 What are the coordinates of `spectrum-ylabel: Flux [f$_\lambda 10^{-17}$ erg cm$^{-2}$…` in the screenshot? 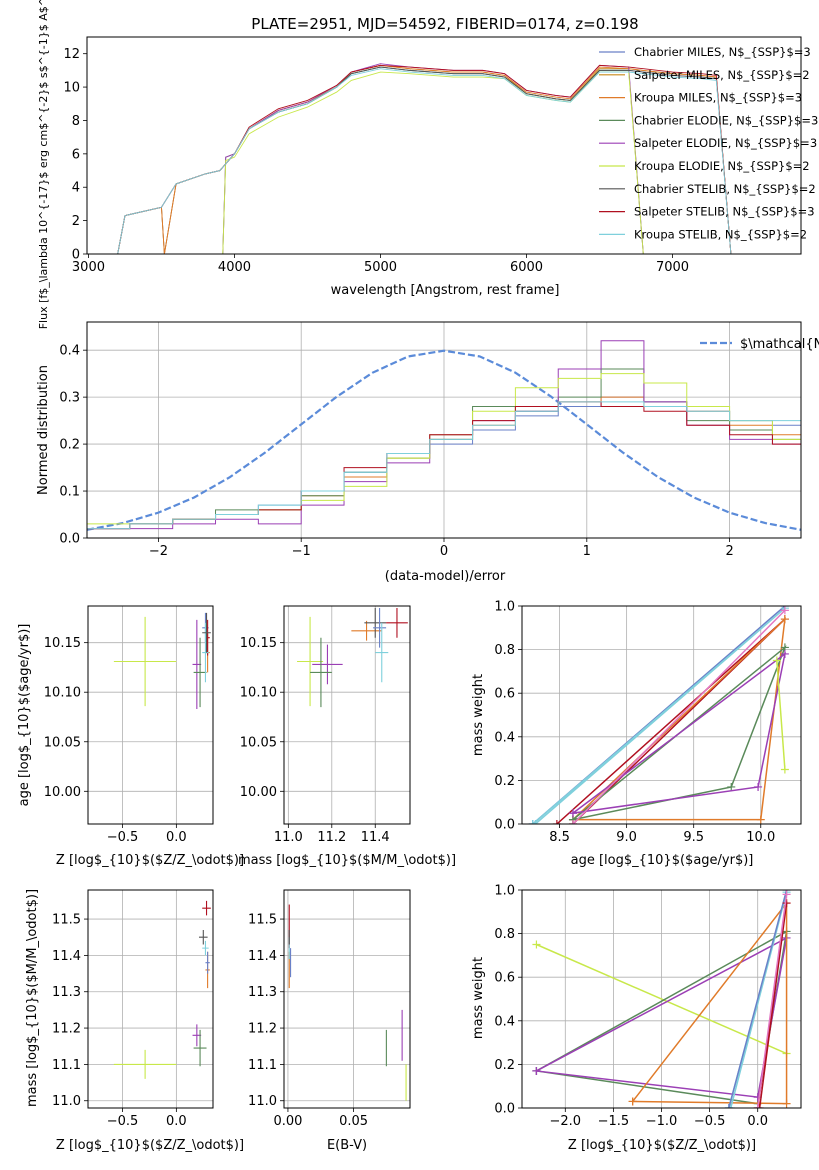 It's located at (43, 164).